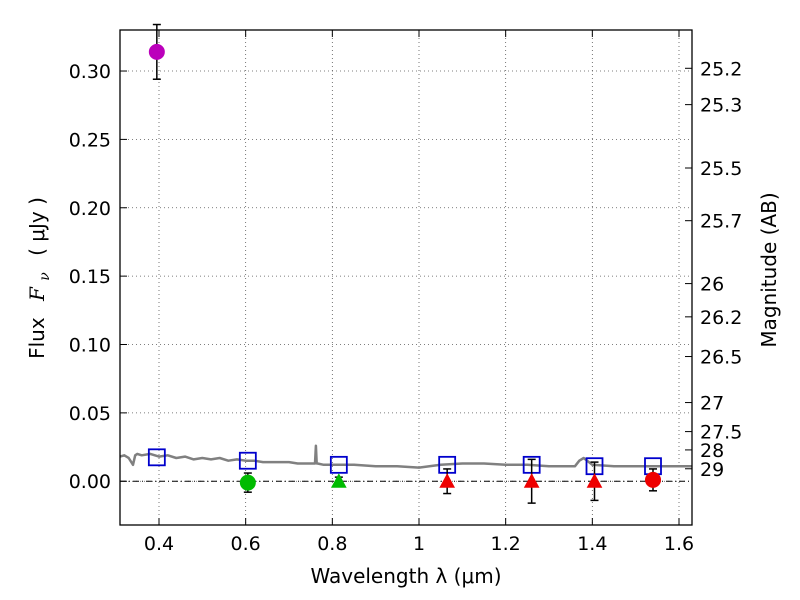  Describe the element at coordinates (712, 451) in the screenshot. I see `magnitude-tick-label: 28` at that location.